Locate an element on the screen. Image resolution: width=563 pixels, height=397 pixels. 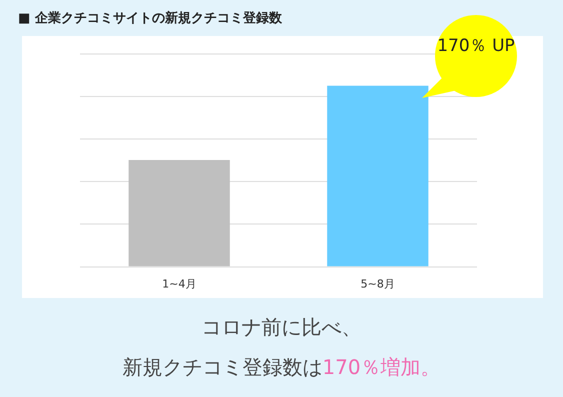
text: 170％ UP is located at coordinates (476, 46).